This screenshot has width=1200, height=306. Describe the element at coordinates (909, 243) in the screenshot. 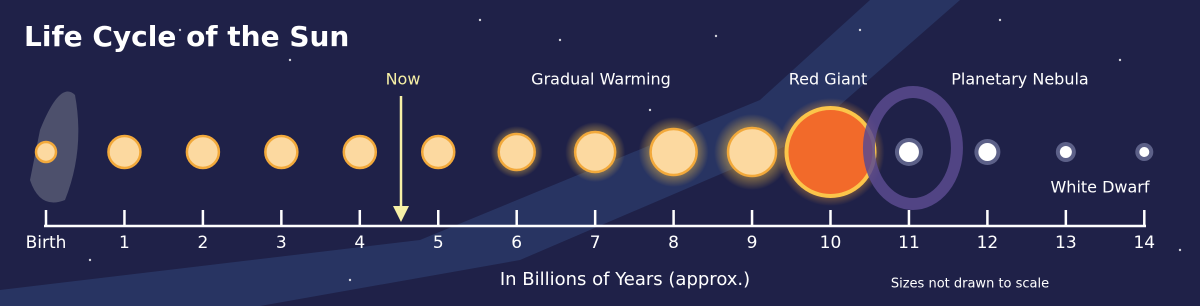

I see `timeline-tick-label: 11` at that location.